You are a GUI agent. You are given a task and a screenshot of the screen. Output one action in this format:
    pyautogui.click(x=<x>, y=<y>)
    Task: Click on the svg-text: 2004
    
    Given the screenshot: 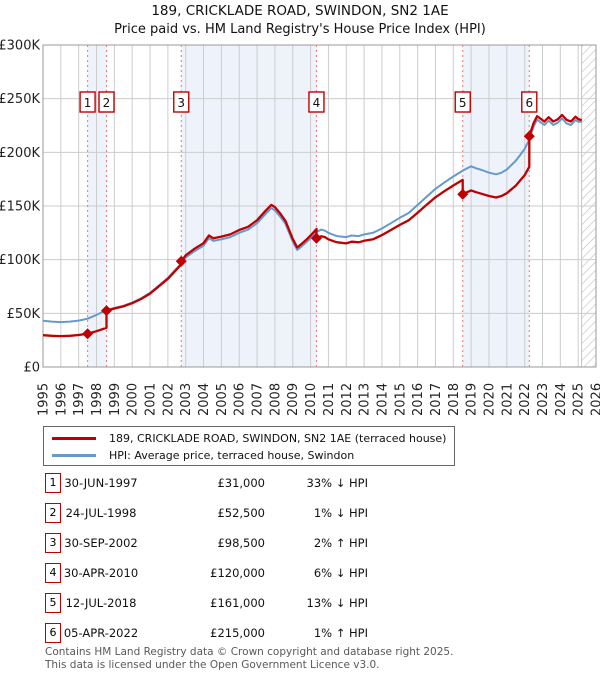 What is the action you would take?
    pyautogui.click(x=204, y=399)
    